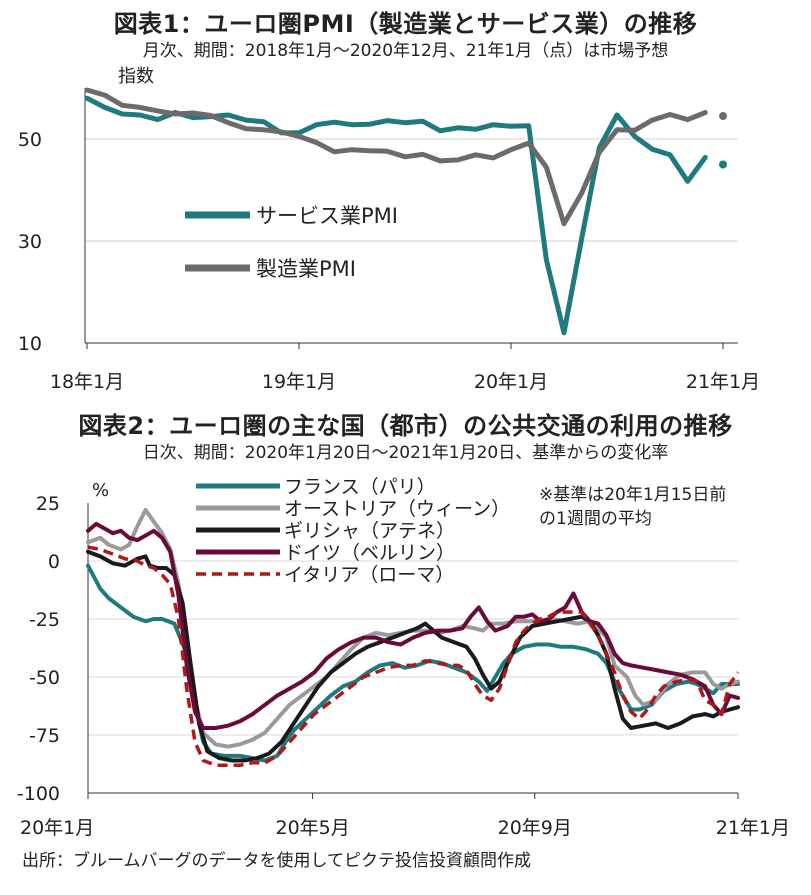 This screenshot has height=895, width=811. Describe the element at coordinates (535, 828) in the screenshot. I see `x-tick-label: 20年9月` at that location.